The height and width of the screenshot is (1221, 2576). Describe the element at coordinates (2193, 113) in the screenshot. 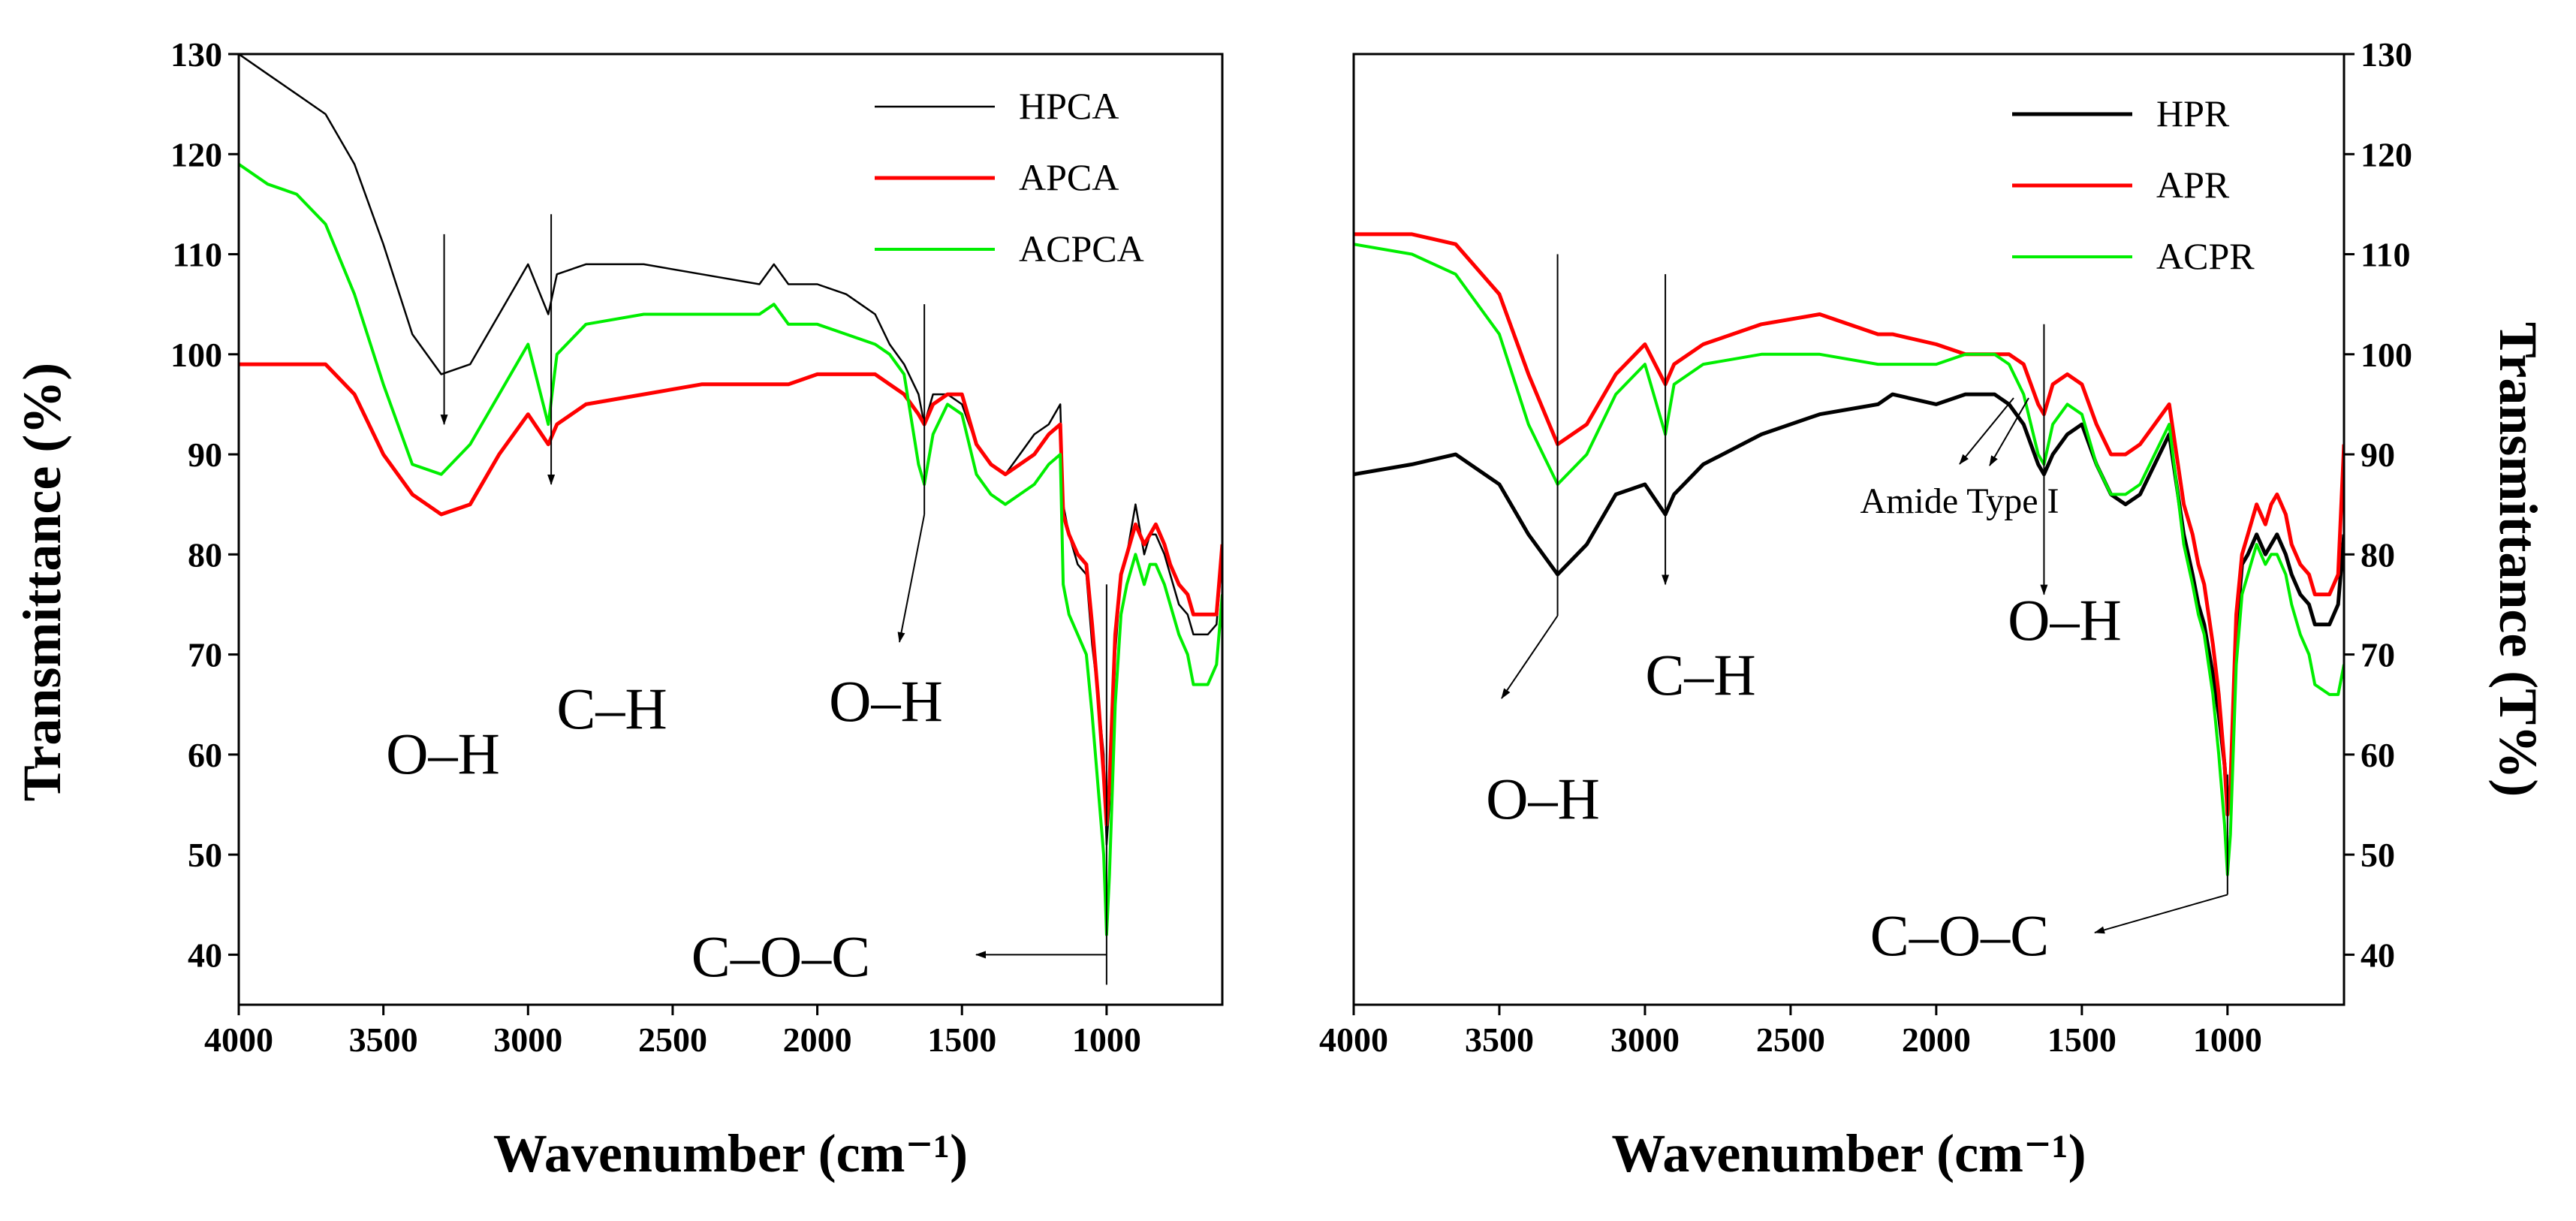

I see `legend-label-hpr: HPR` at that location.